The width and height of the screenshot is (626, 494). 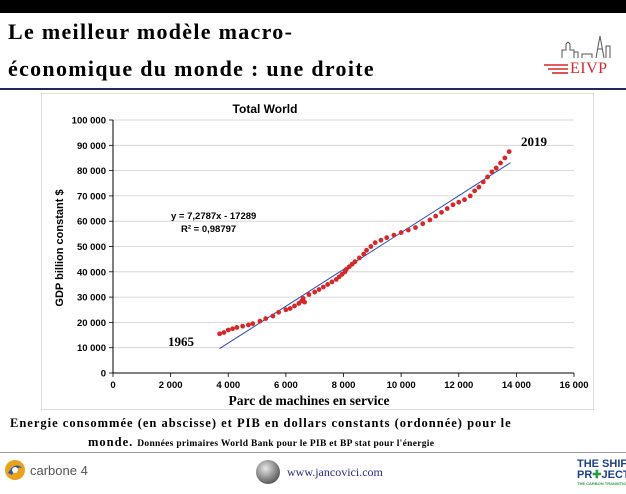 I want to click on x-tick-label: 0, so click(x=112, y=385).